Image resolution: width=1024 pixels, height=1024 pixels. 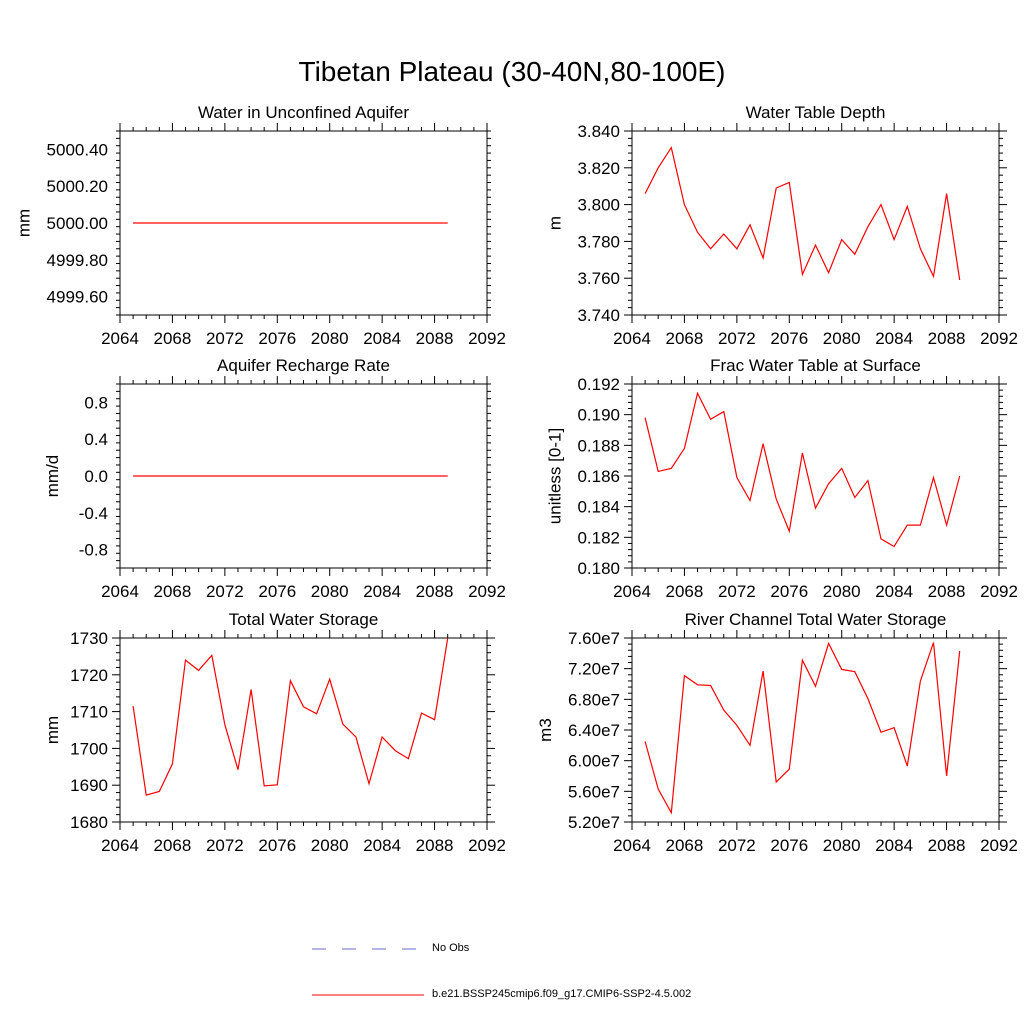 What do you see at coordinates (555, 223) in the screenshot?
I see `y-axis-label: m` at bounding box center [555, 223].